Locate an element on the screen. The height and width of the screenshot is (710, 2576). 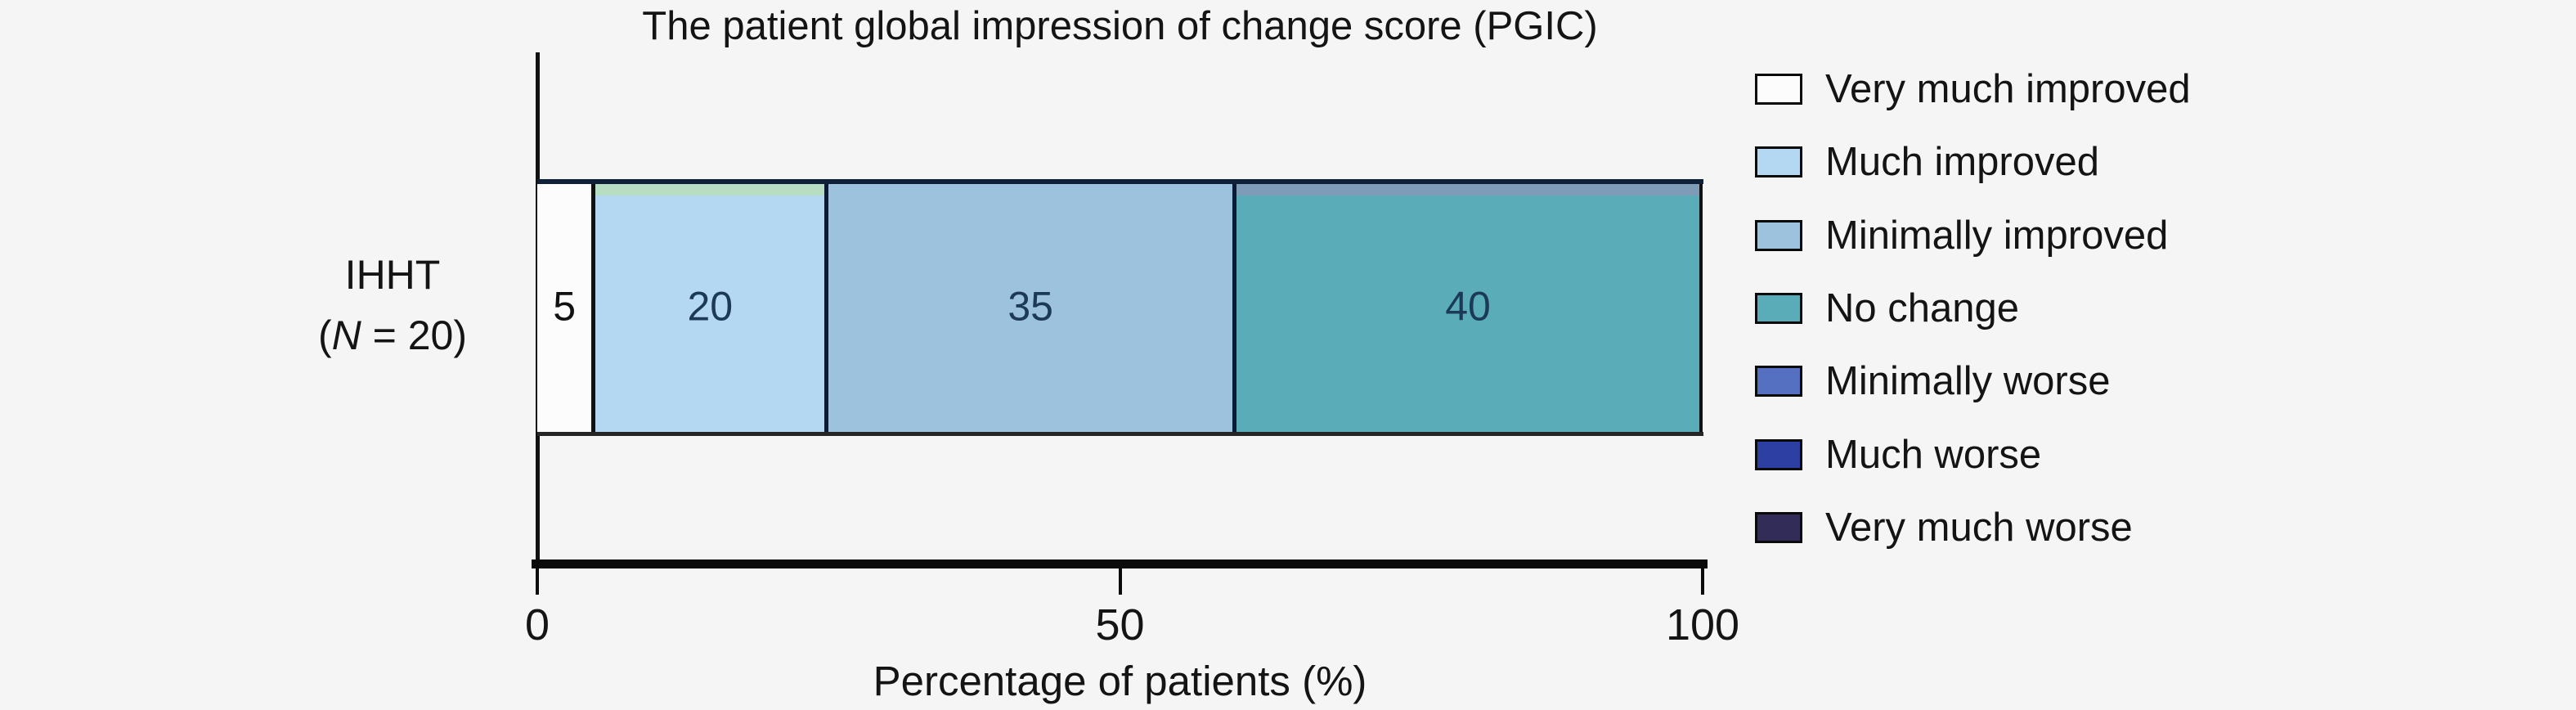
bar-segment-value: 20 is located at coordinates (711, 306).